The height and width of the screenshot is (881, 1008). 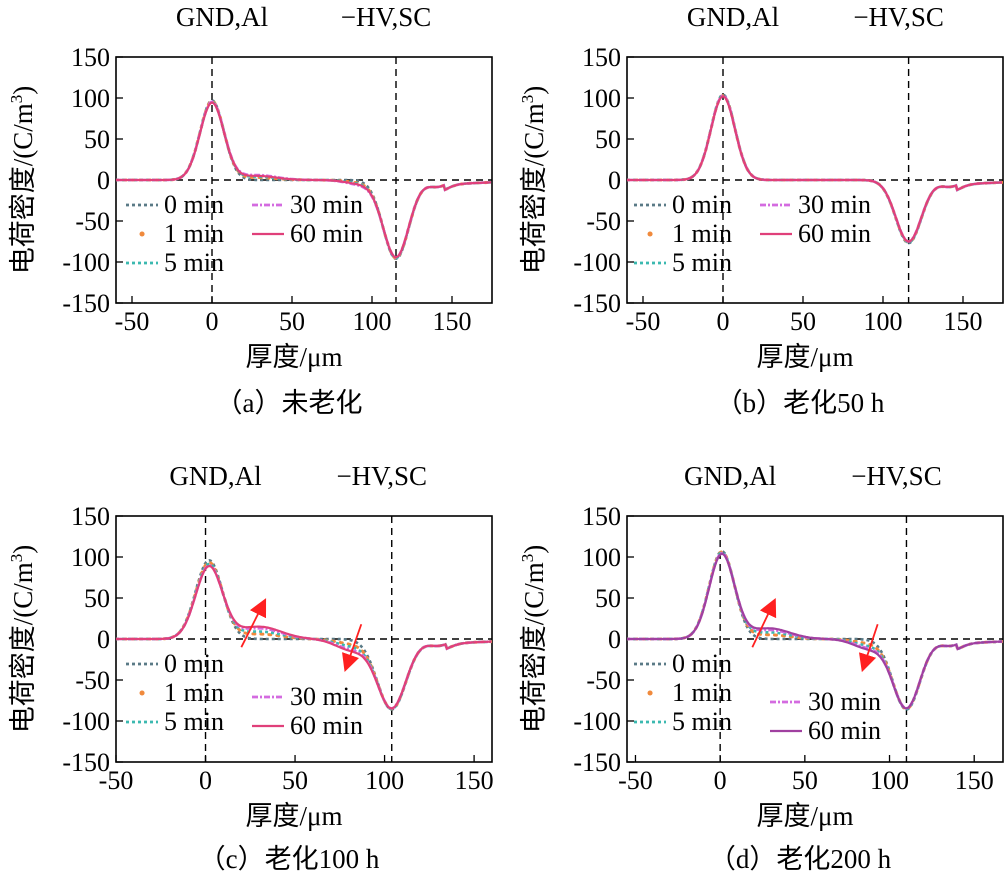 What do you see at coordinates (289, 403) in the screenshot?
I see `panel-caption: （a）未老化` at bounding box center [289, 403].